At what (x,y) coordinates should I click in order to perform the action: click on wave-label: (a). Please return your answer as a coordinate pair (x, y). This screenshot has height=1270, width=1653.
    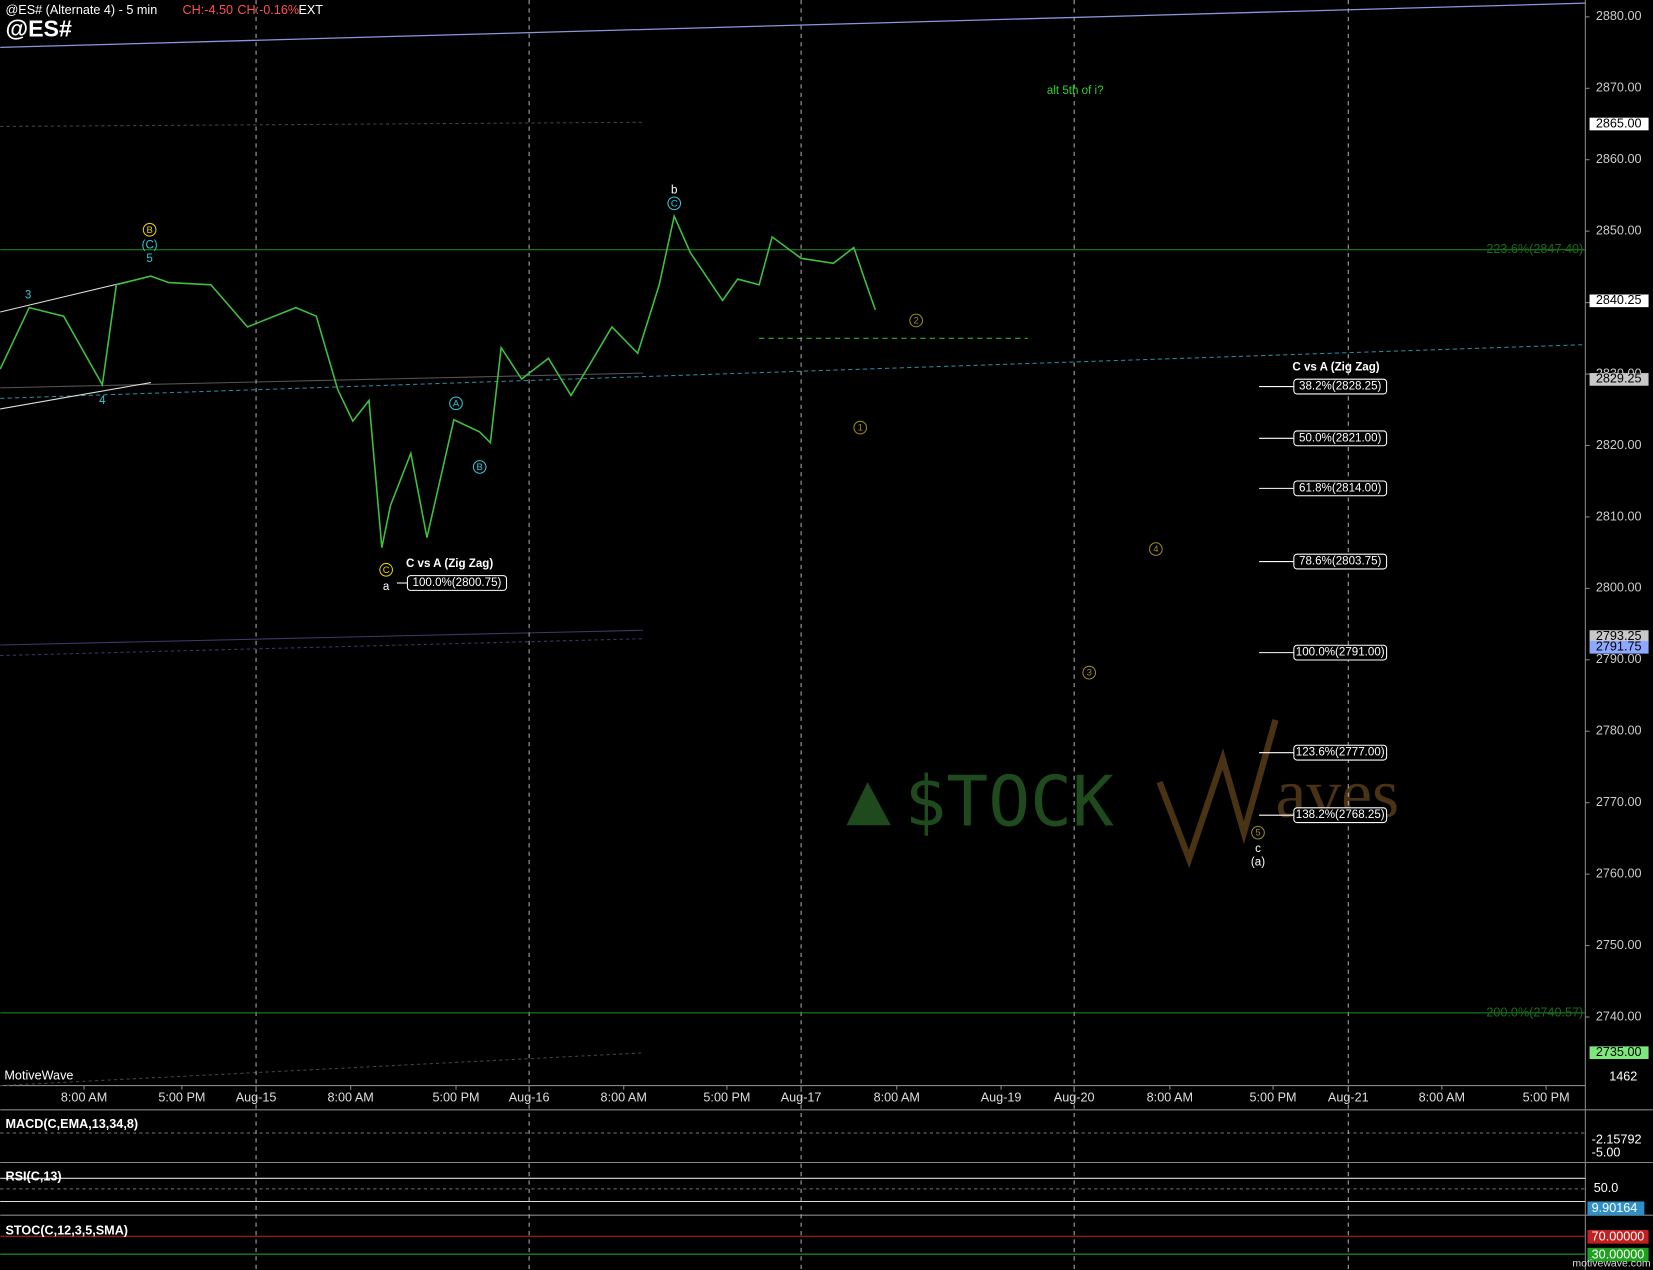
    Looking at the image, I should click on (1258, 863).